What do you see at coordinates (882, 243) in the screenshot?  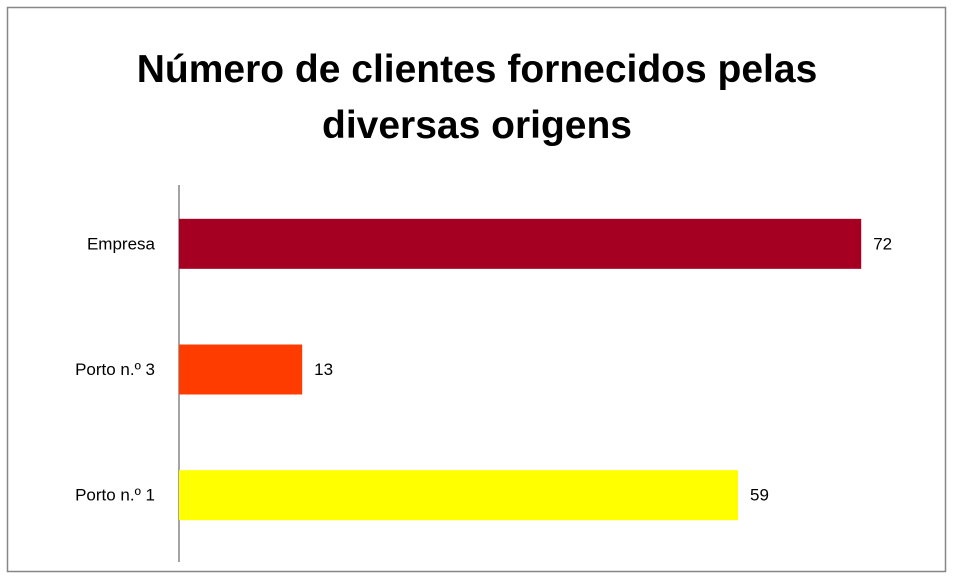 I see `value-label: 72` at bounding box center [882, 243].